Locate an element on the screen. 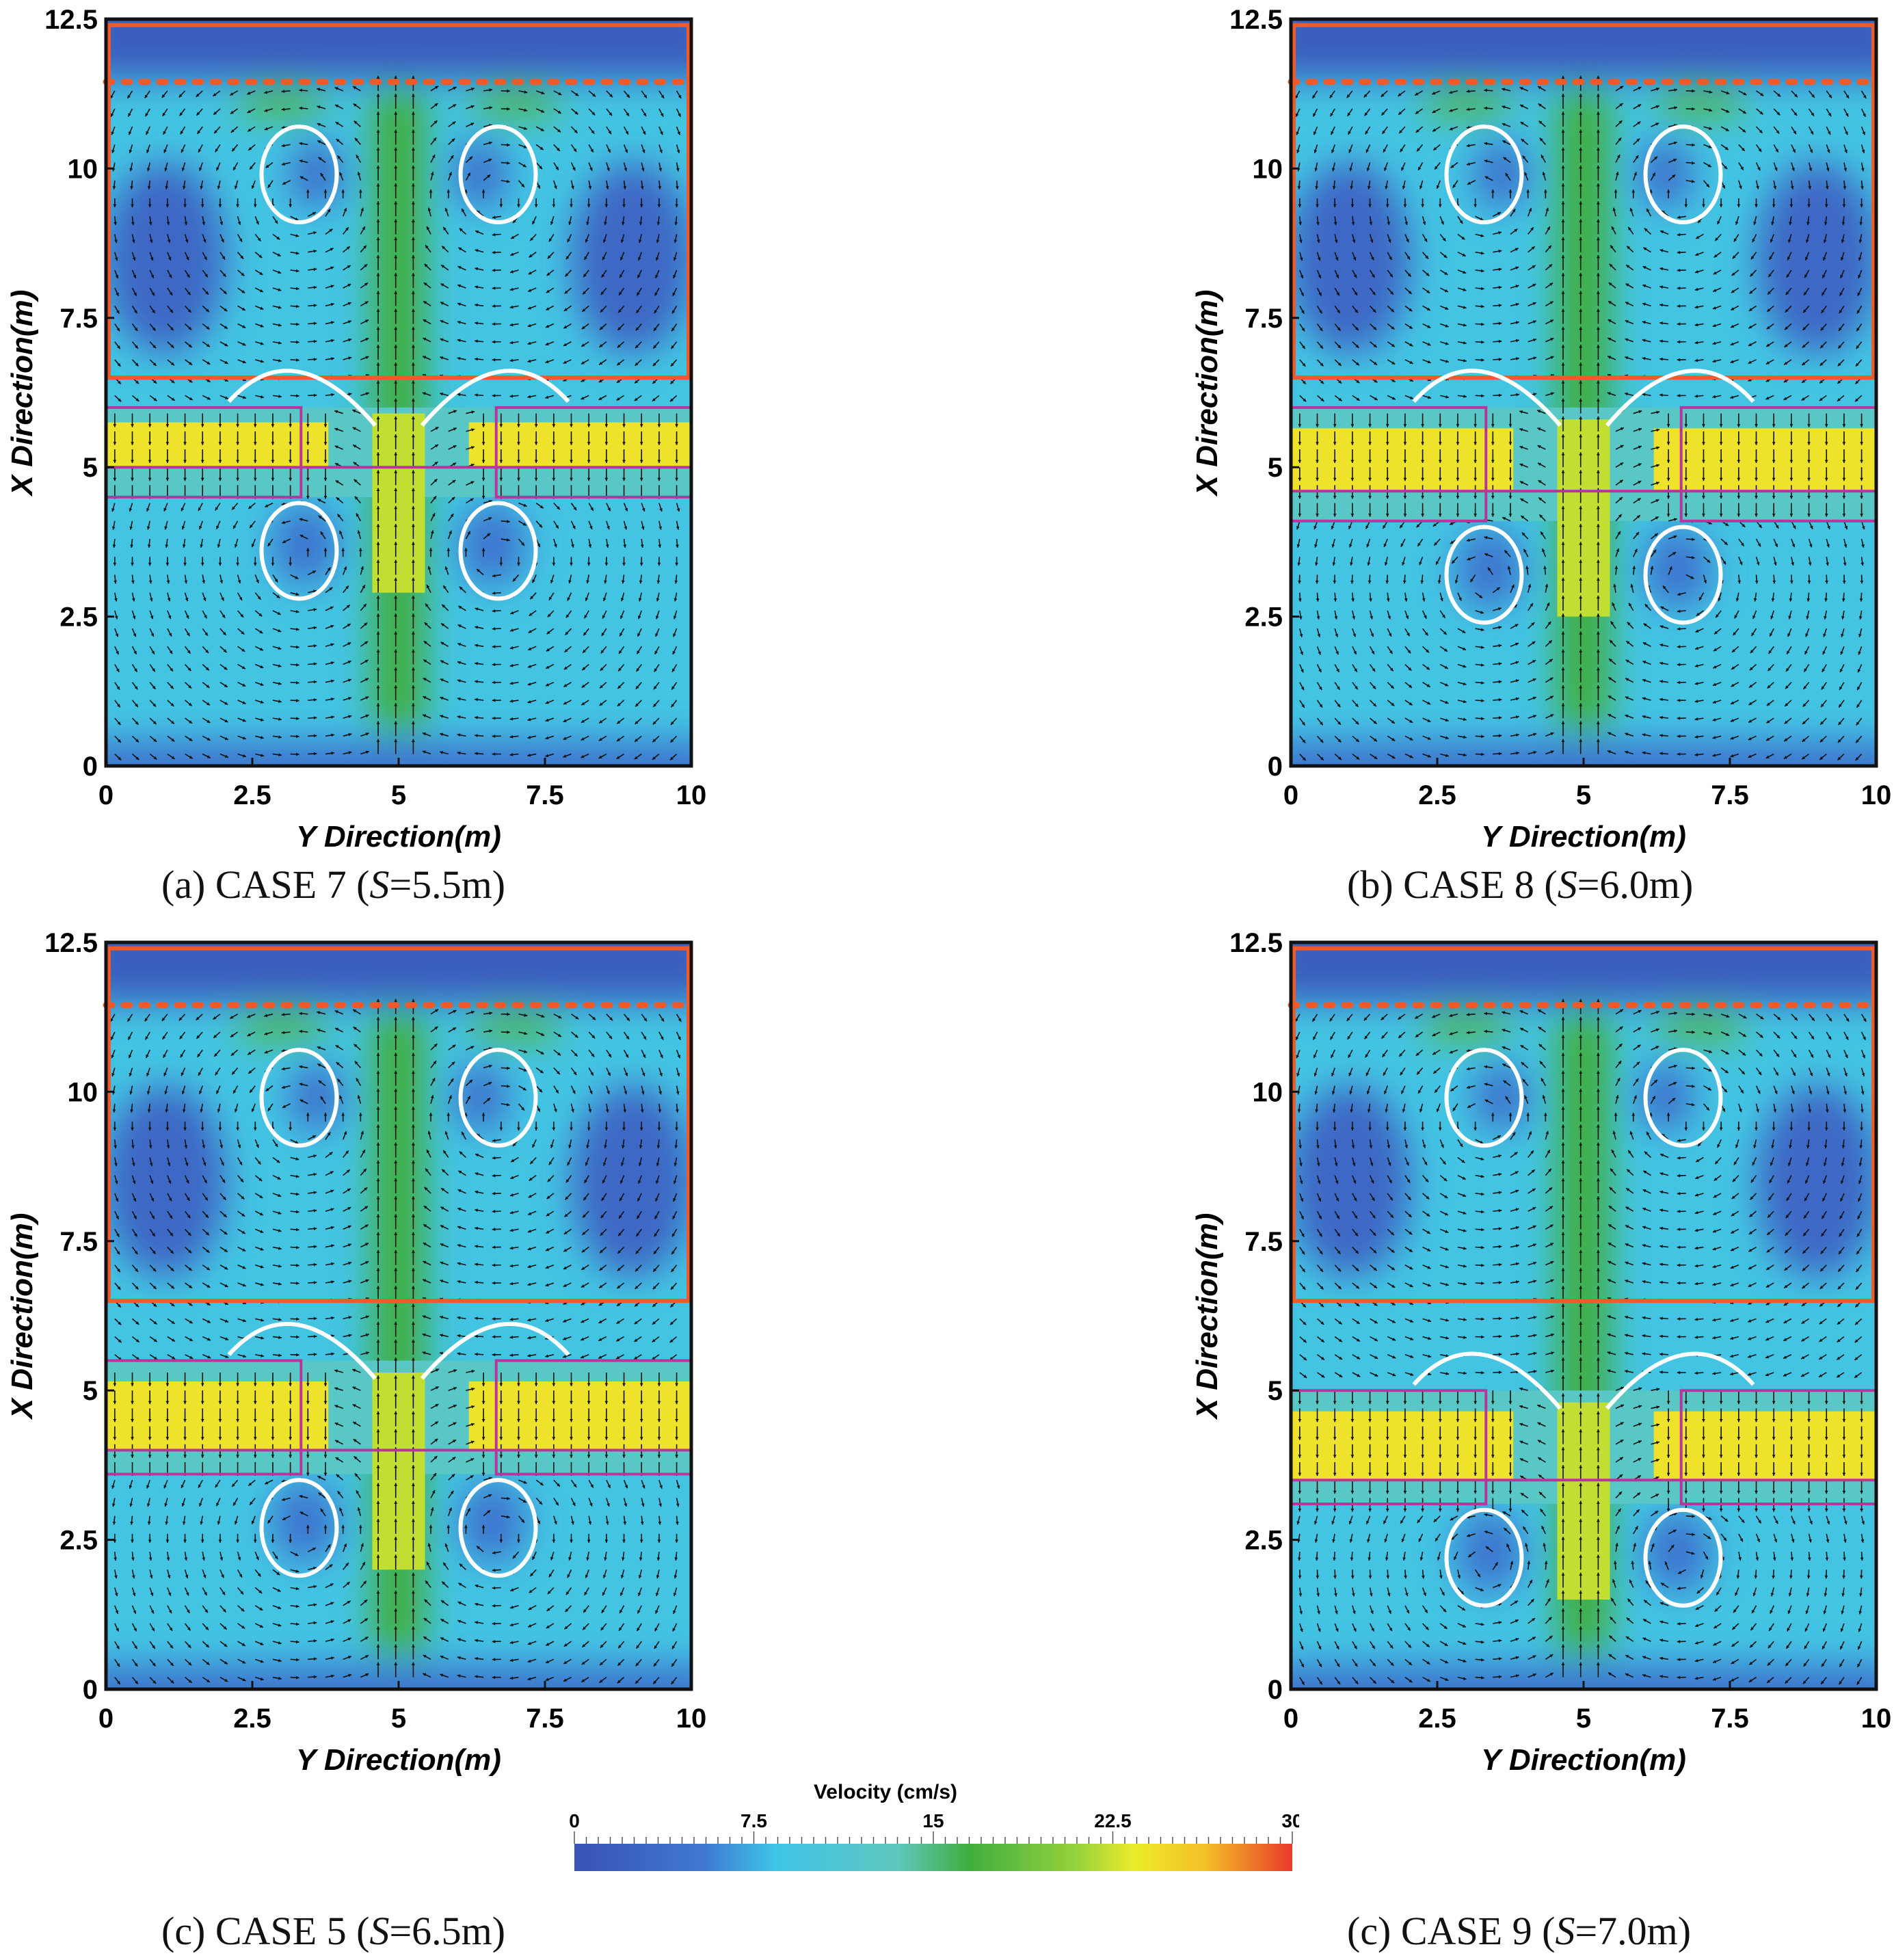 This screenshot has width=1894, height=1960. colorbar-svg: Velocity (cm/s) 0 7.5 15 22.5 30 is located at coordinates (936, 1826).